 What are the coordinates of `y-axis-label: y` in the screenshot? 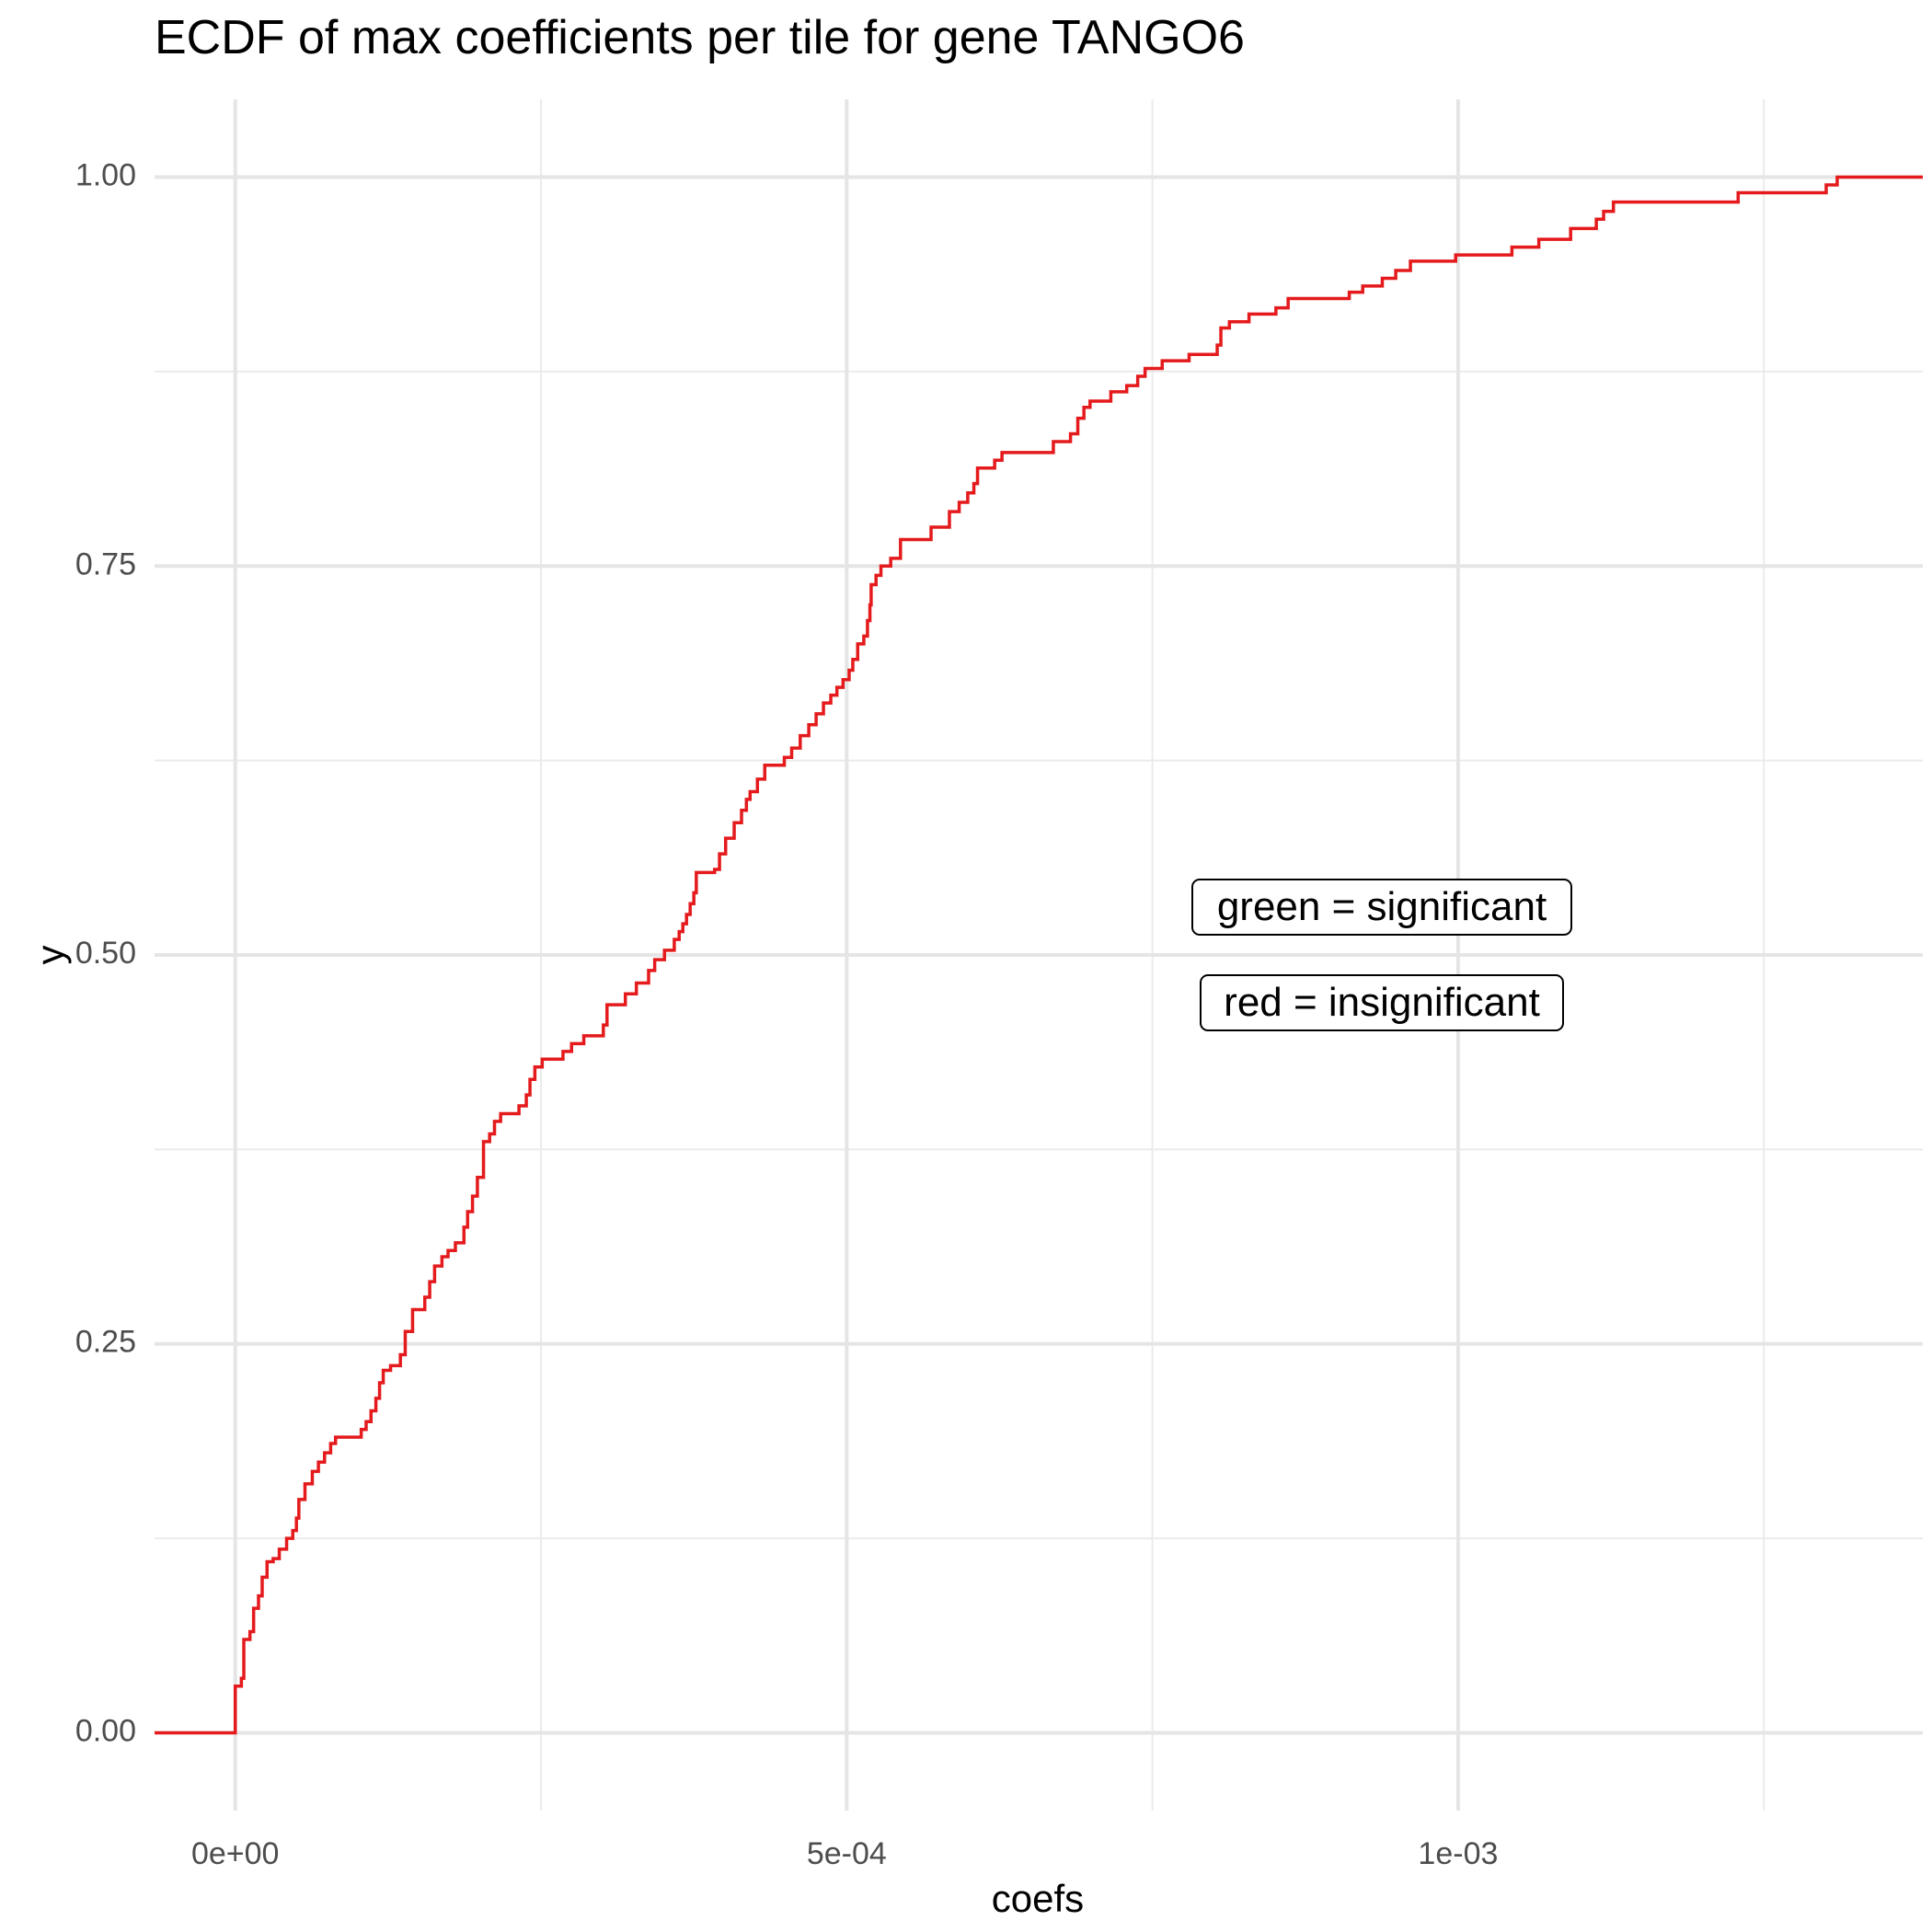 It's located at (50, 955).